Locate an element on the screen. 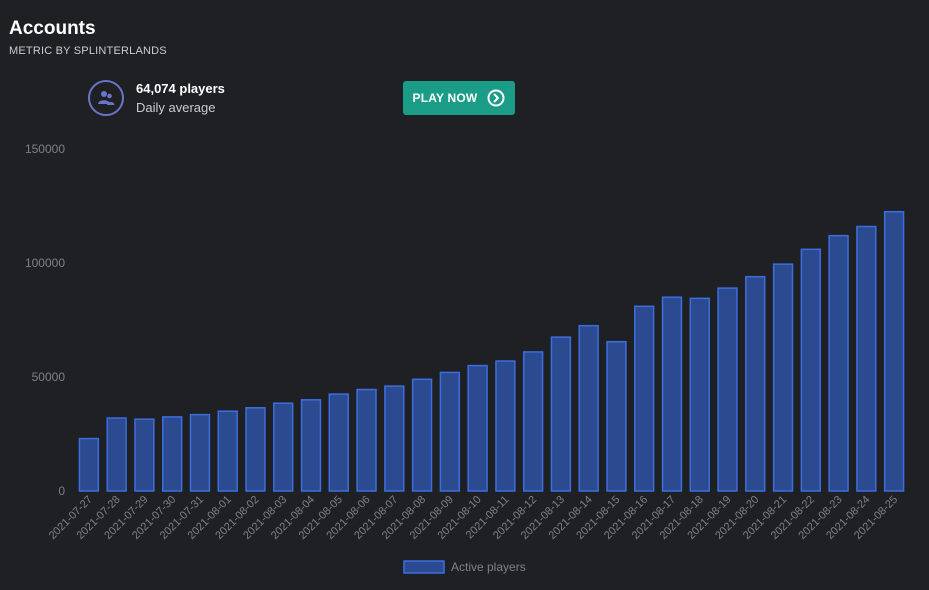  play-now-label: PLAY NOW is located at coordinates (445, 98).